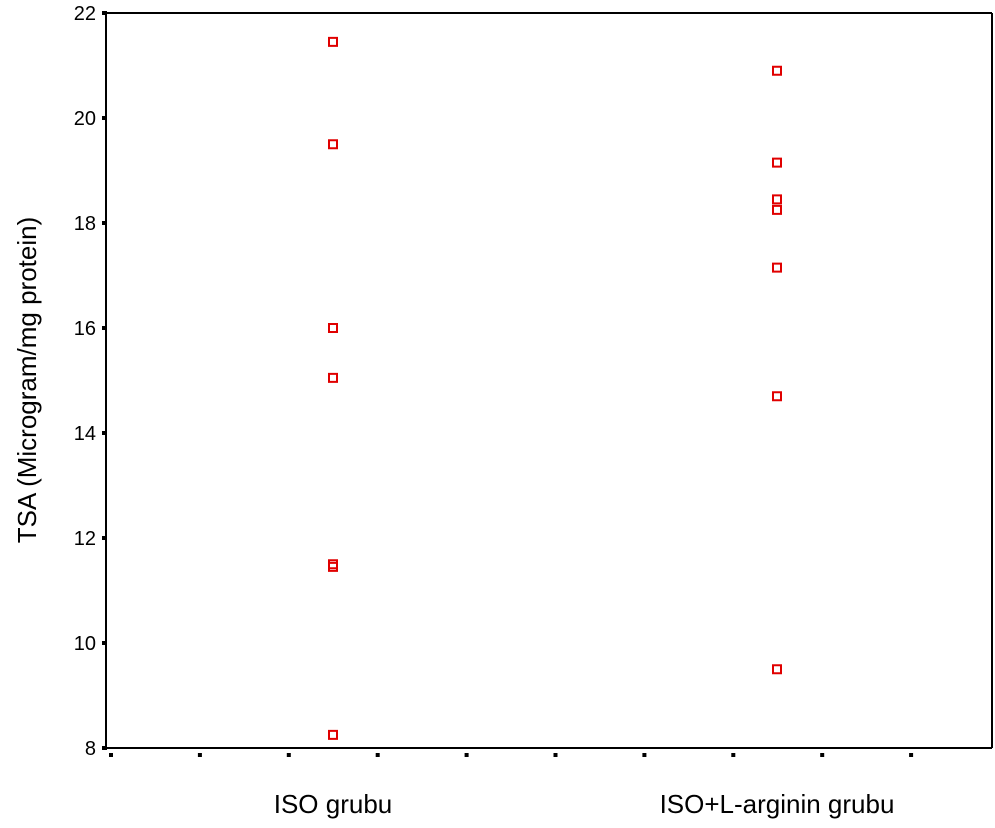 The image size is (995, 828). What do you see at coordinates (333, 804) in the screenshot?
I see `x-category-label: ISO grubu` at bounding box center [333, 804].